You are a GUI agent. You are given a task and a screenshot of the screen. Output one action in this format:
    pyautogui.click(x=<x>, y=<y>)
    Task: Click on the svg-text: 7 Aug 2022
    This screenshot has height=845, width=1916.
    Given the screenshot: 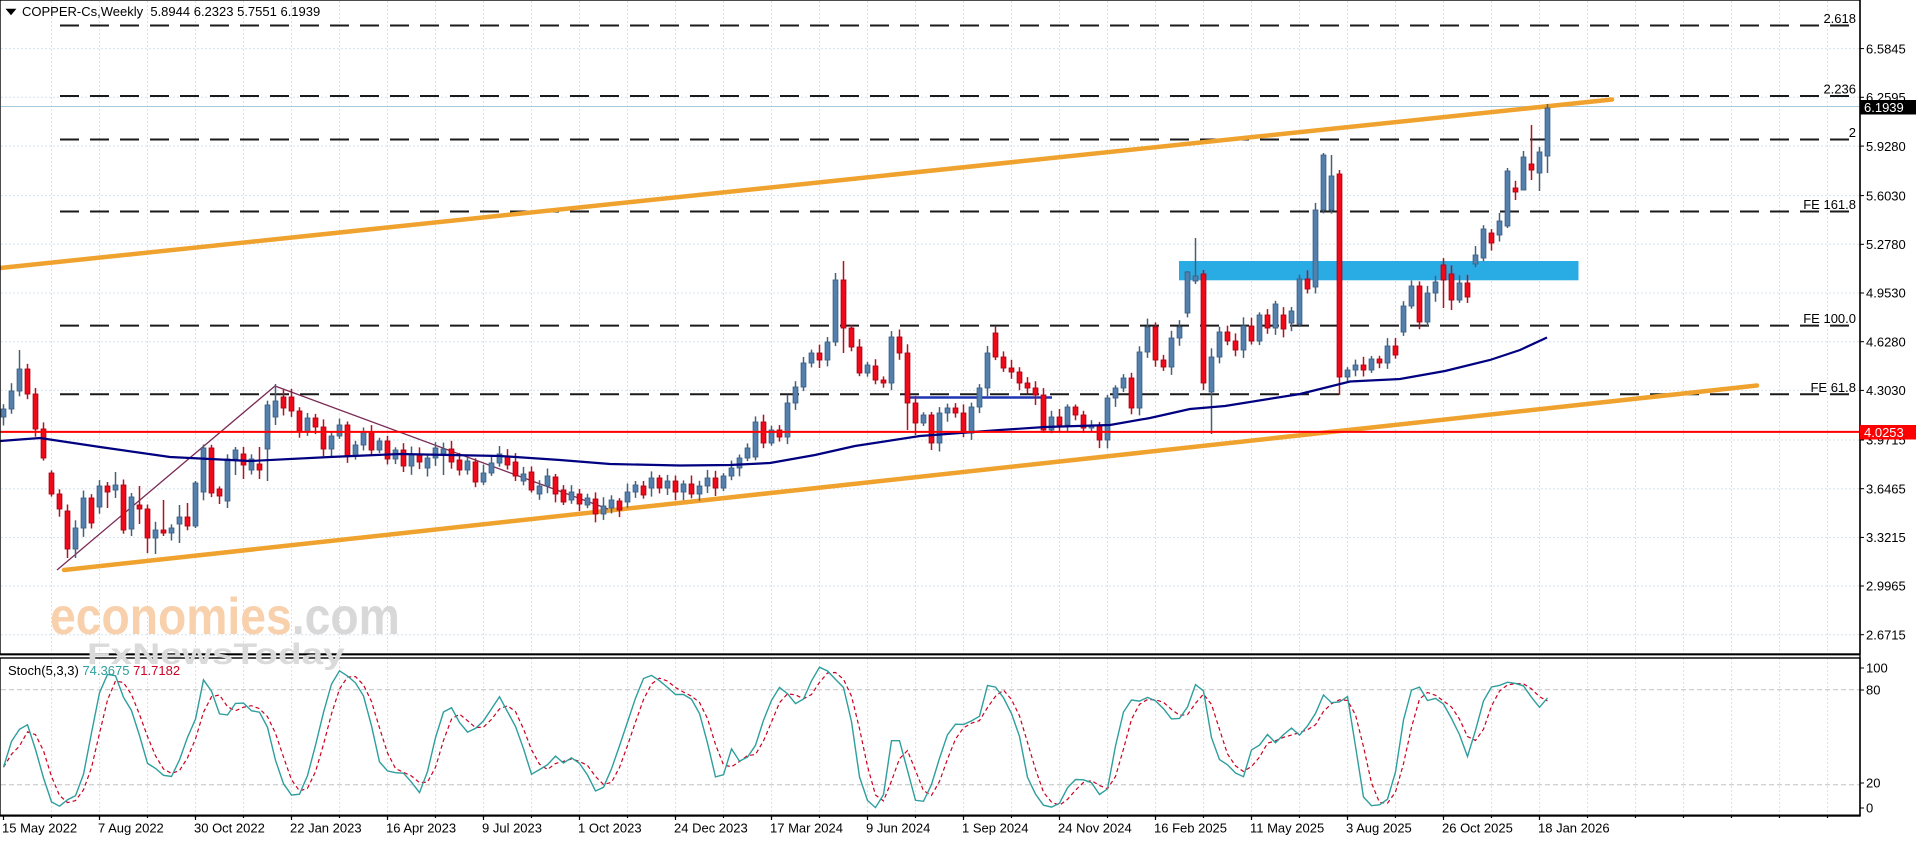 What is the action you would take?
    pyautogui.click(x=131, y=828)
    